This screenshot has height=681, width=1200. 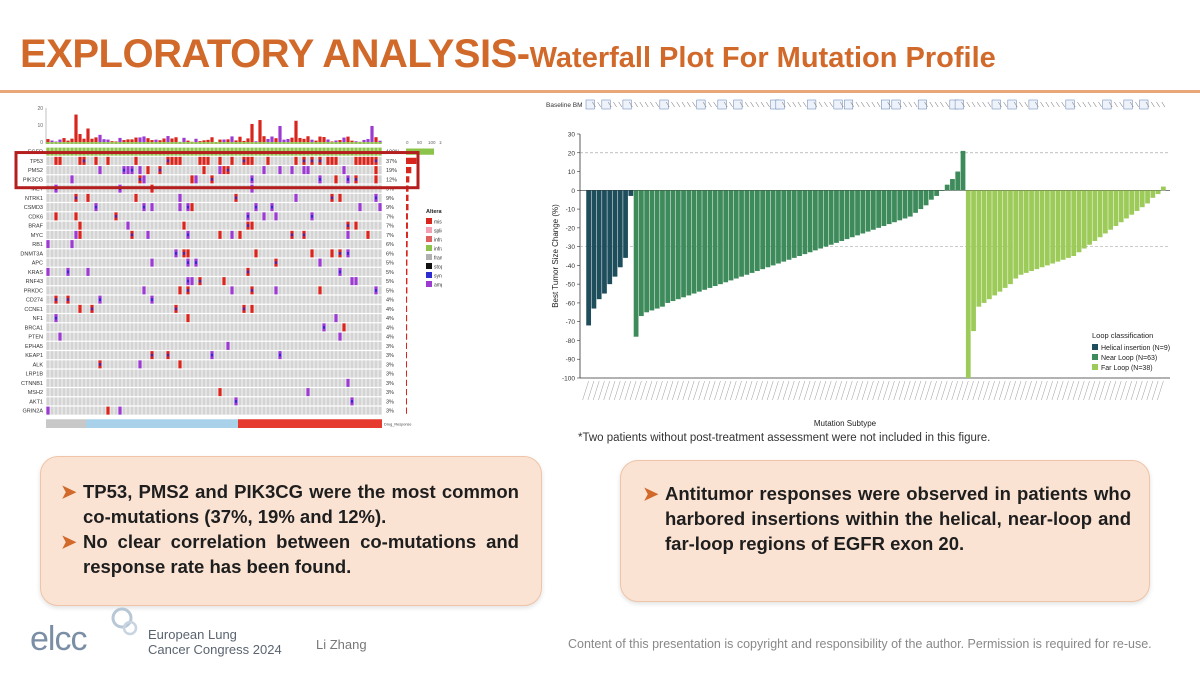 What do you see at coordinates (66, 423) in the screenshot?
I see `drug-response-segment` at bounding box center [66, 423].